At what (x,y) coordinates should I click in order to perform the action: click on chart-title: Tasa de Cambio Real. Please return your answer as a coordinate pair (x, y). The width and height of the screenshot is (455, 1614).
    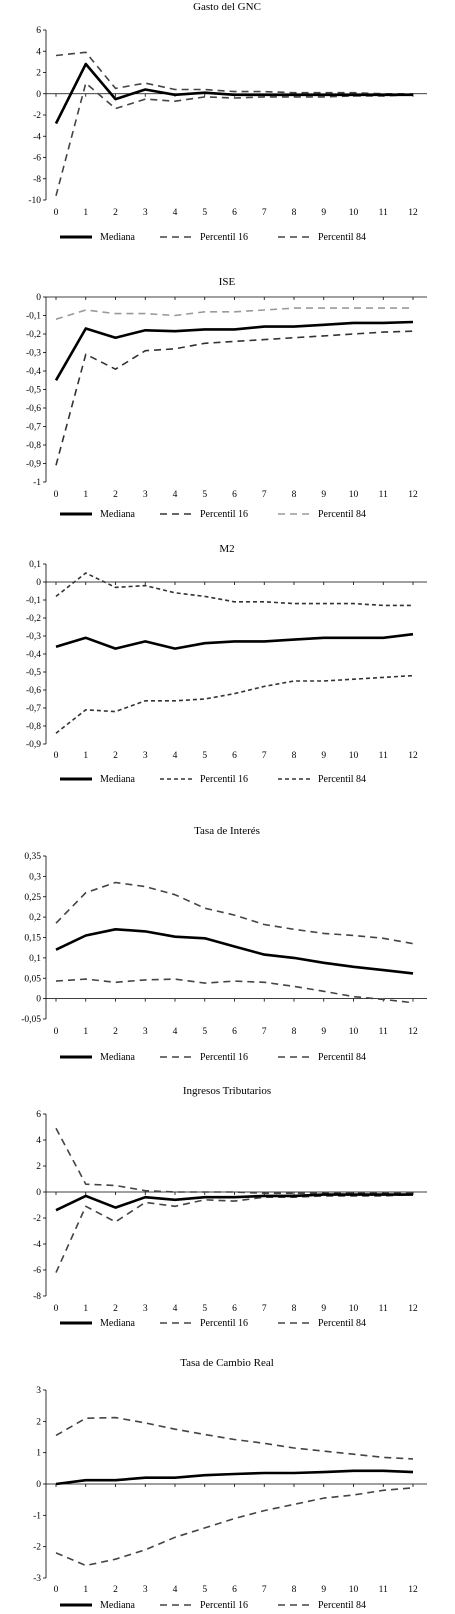
    Looking at the image, I should click on (227, 1363).